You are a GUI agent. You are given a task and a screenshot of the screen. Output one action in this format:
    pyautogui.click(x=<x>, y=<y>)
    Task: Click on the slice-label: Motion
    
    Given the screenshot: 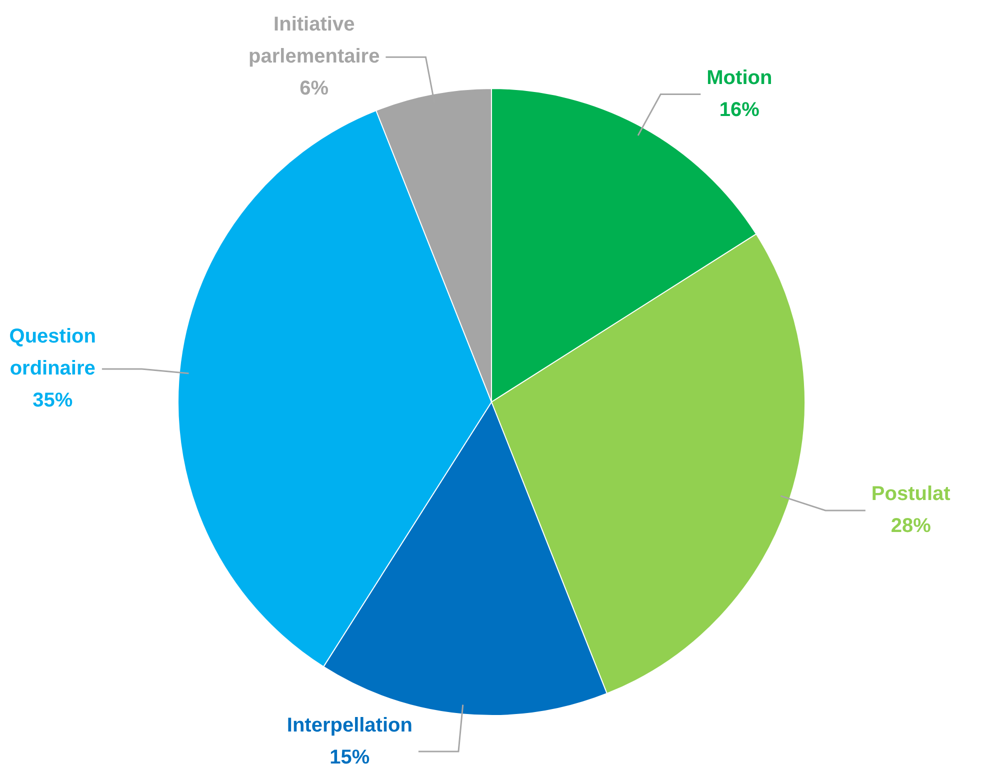 What is the action you would take?
    pyautogui.click(x=739, y=77)
    